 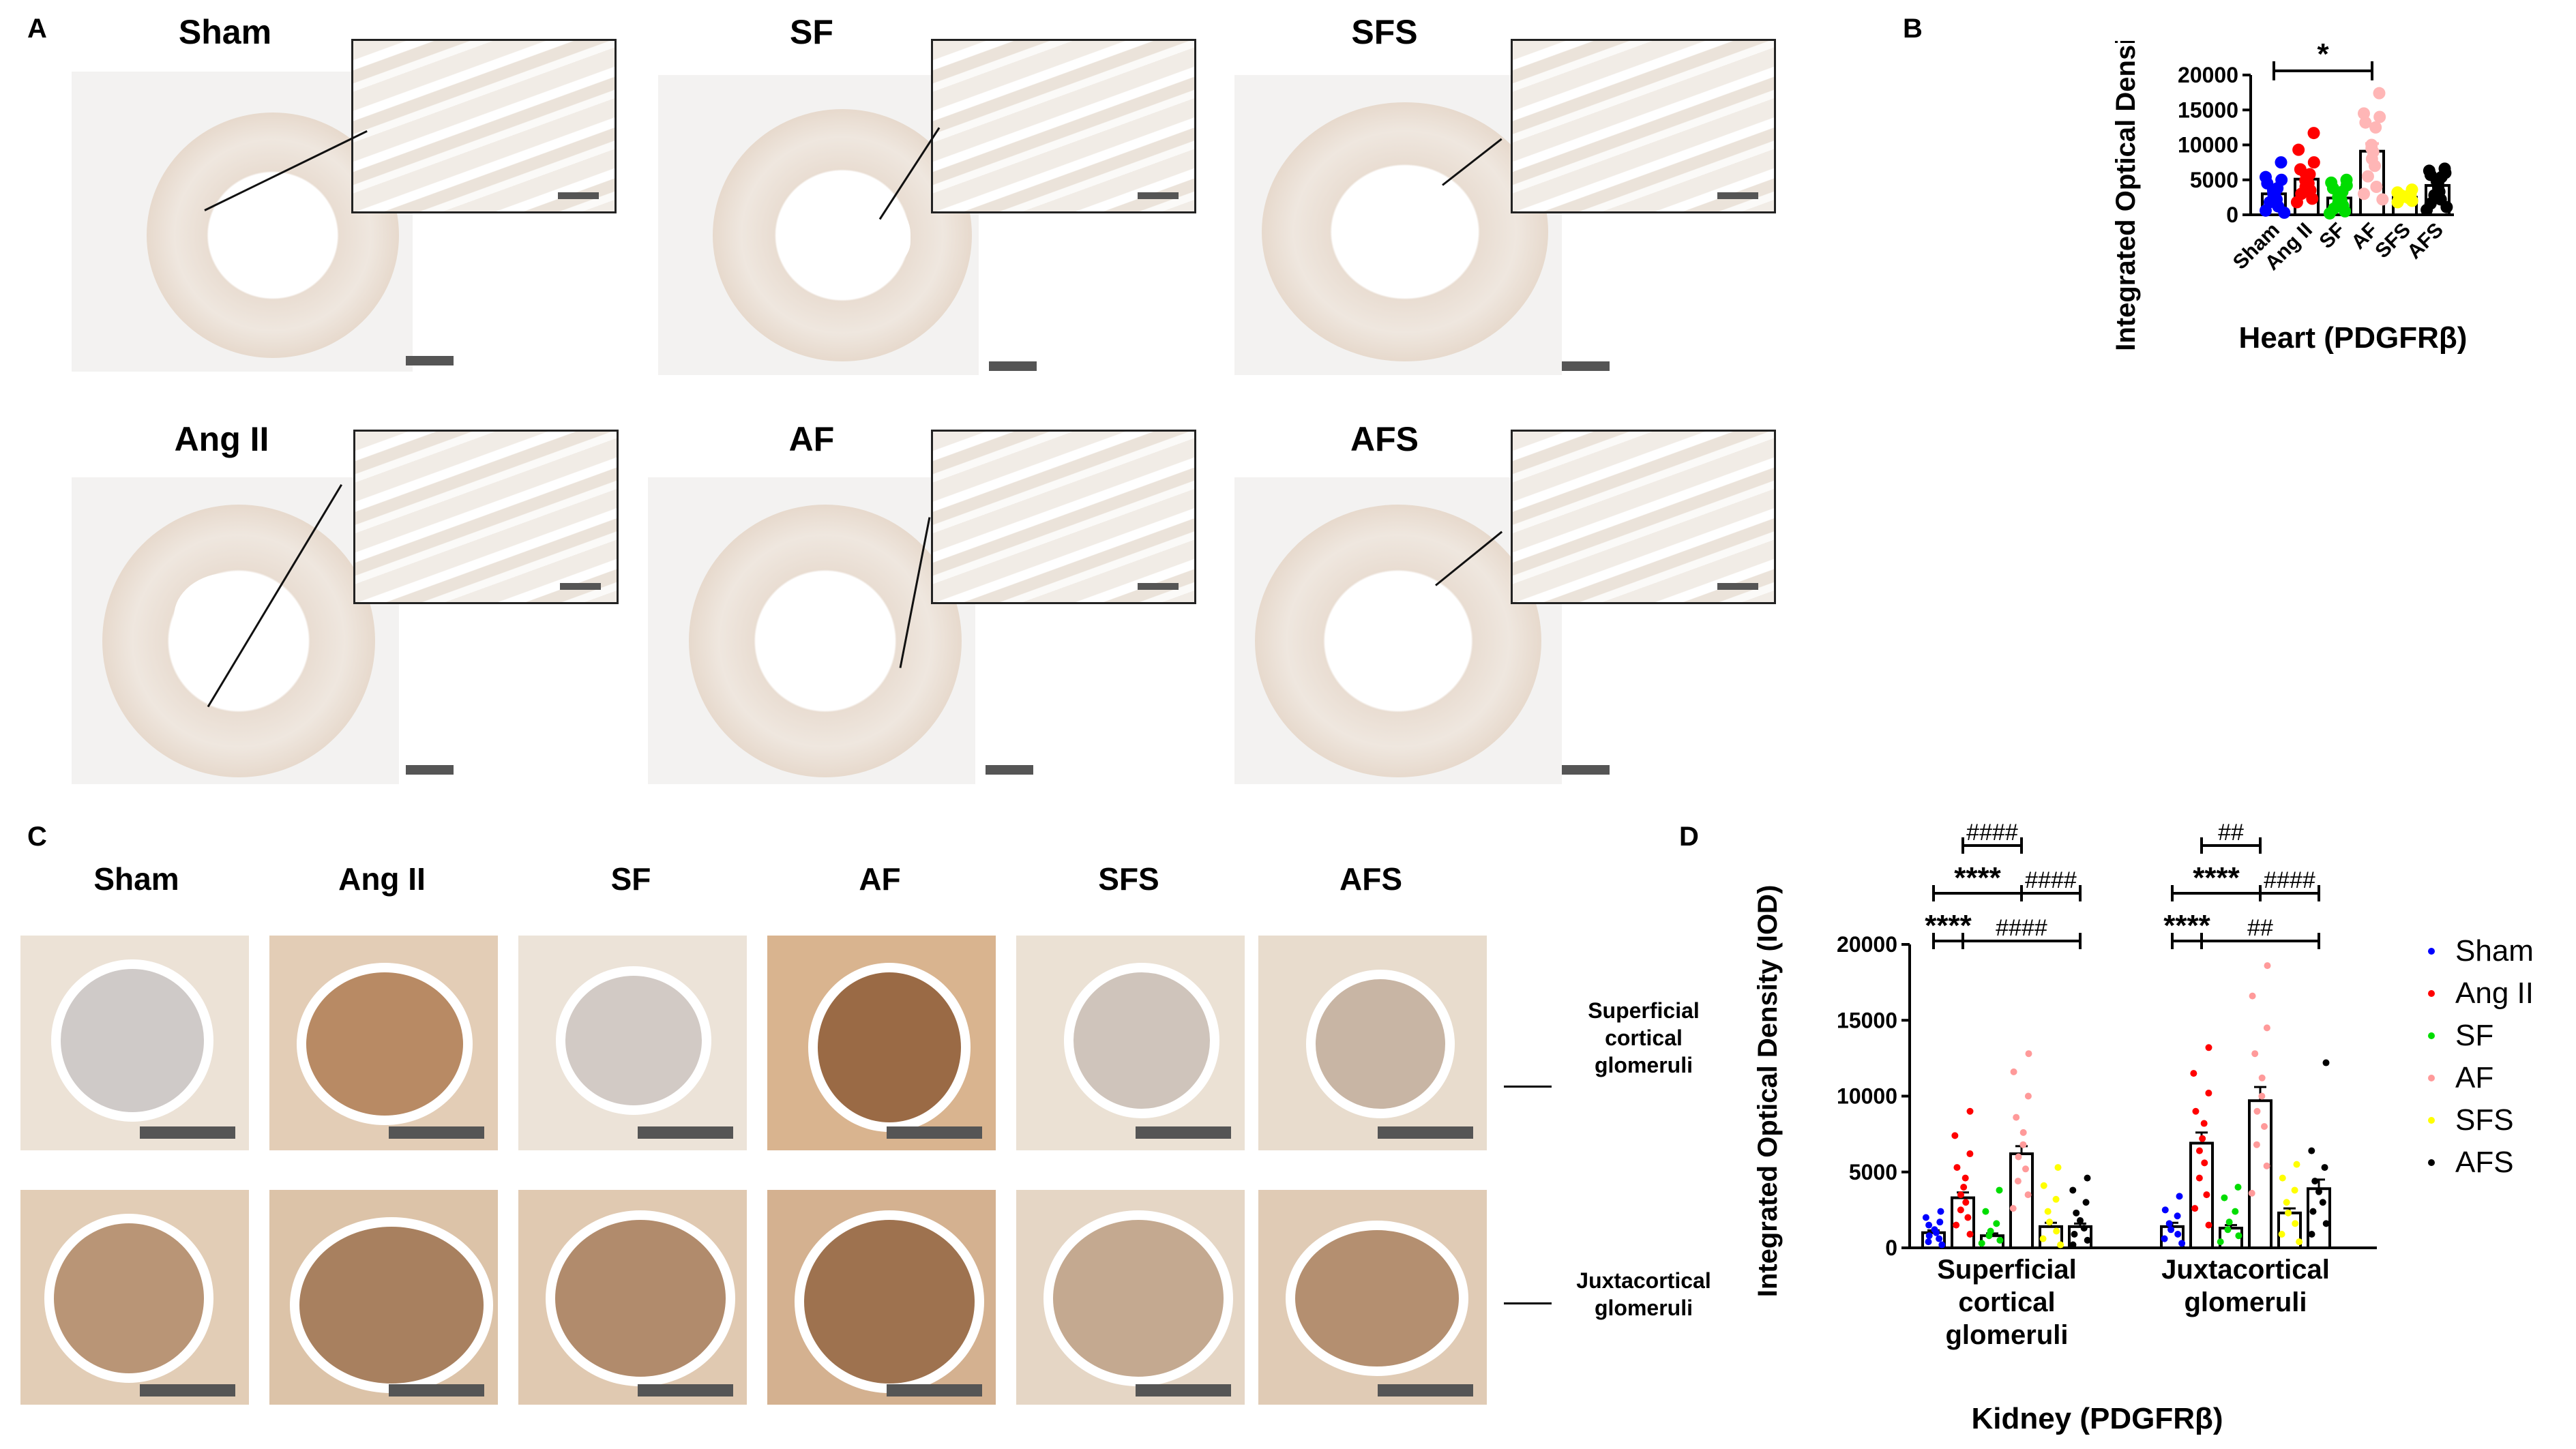 I want to click on row-label-juxtacortical: Juxtacortical glomeruli, so click(x=1643, y=1294).